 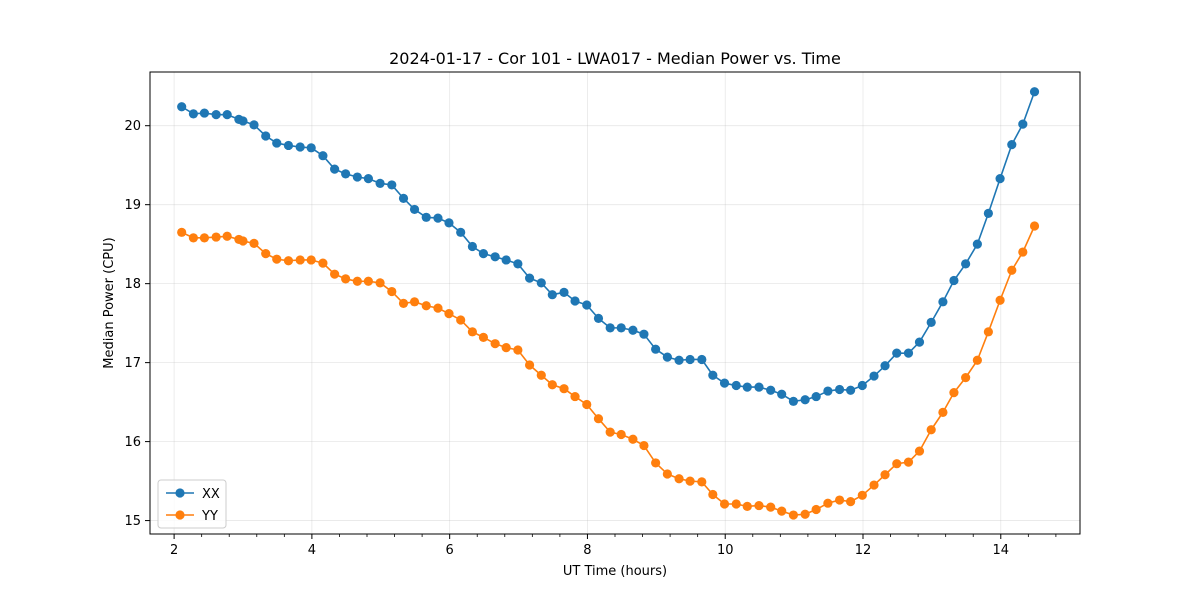 What do you see at coordinates (615, 571) in the screenshot?
I see `x-axis-label: UT Time (hours)` at bounding box center [615, 571].